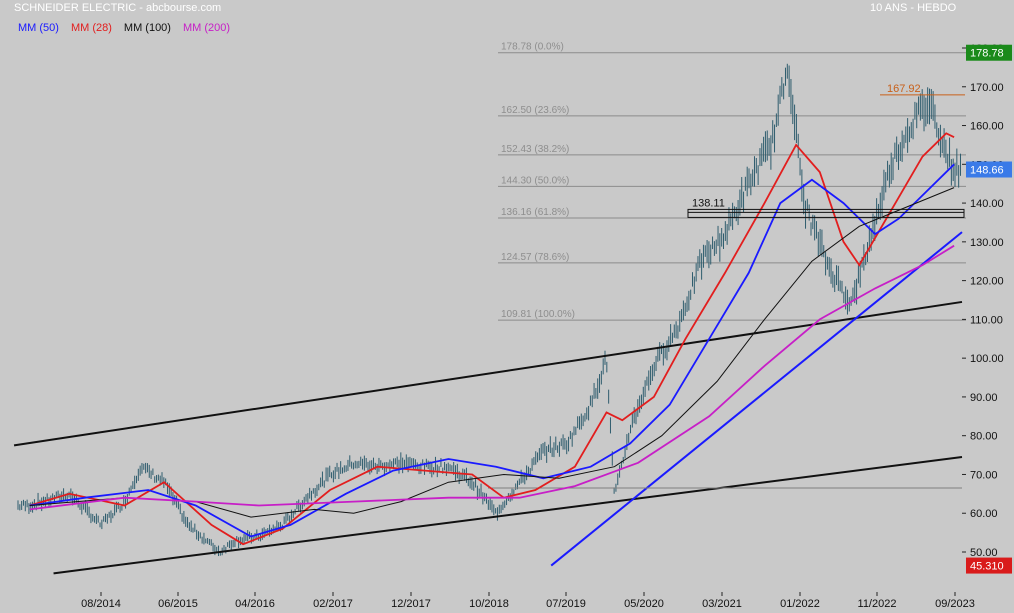 This screenshot has height=613, width=1014. What do you see at coordinates (91, 28) in the screenshot?
I see `legend-mm28: MM (28)` at bounding box center [91, 28].